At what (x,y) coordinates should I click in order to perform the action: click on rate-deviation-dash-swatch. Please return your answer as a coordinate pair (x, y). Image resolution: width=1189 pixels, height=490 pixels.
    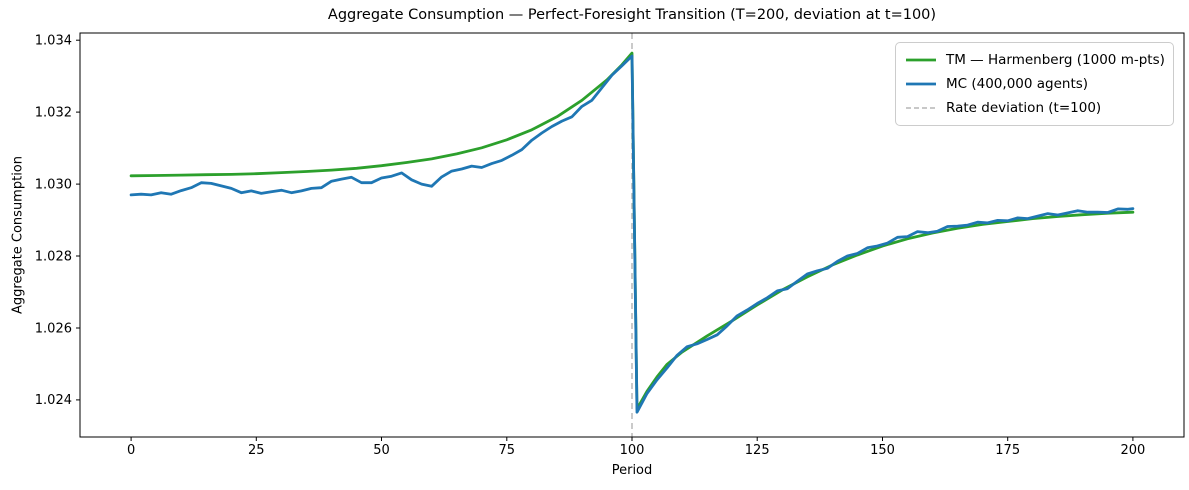
    Looking at the image, I should click on (921, 108).